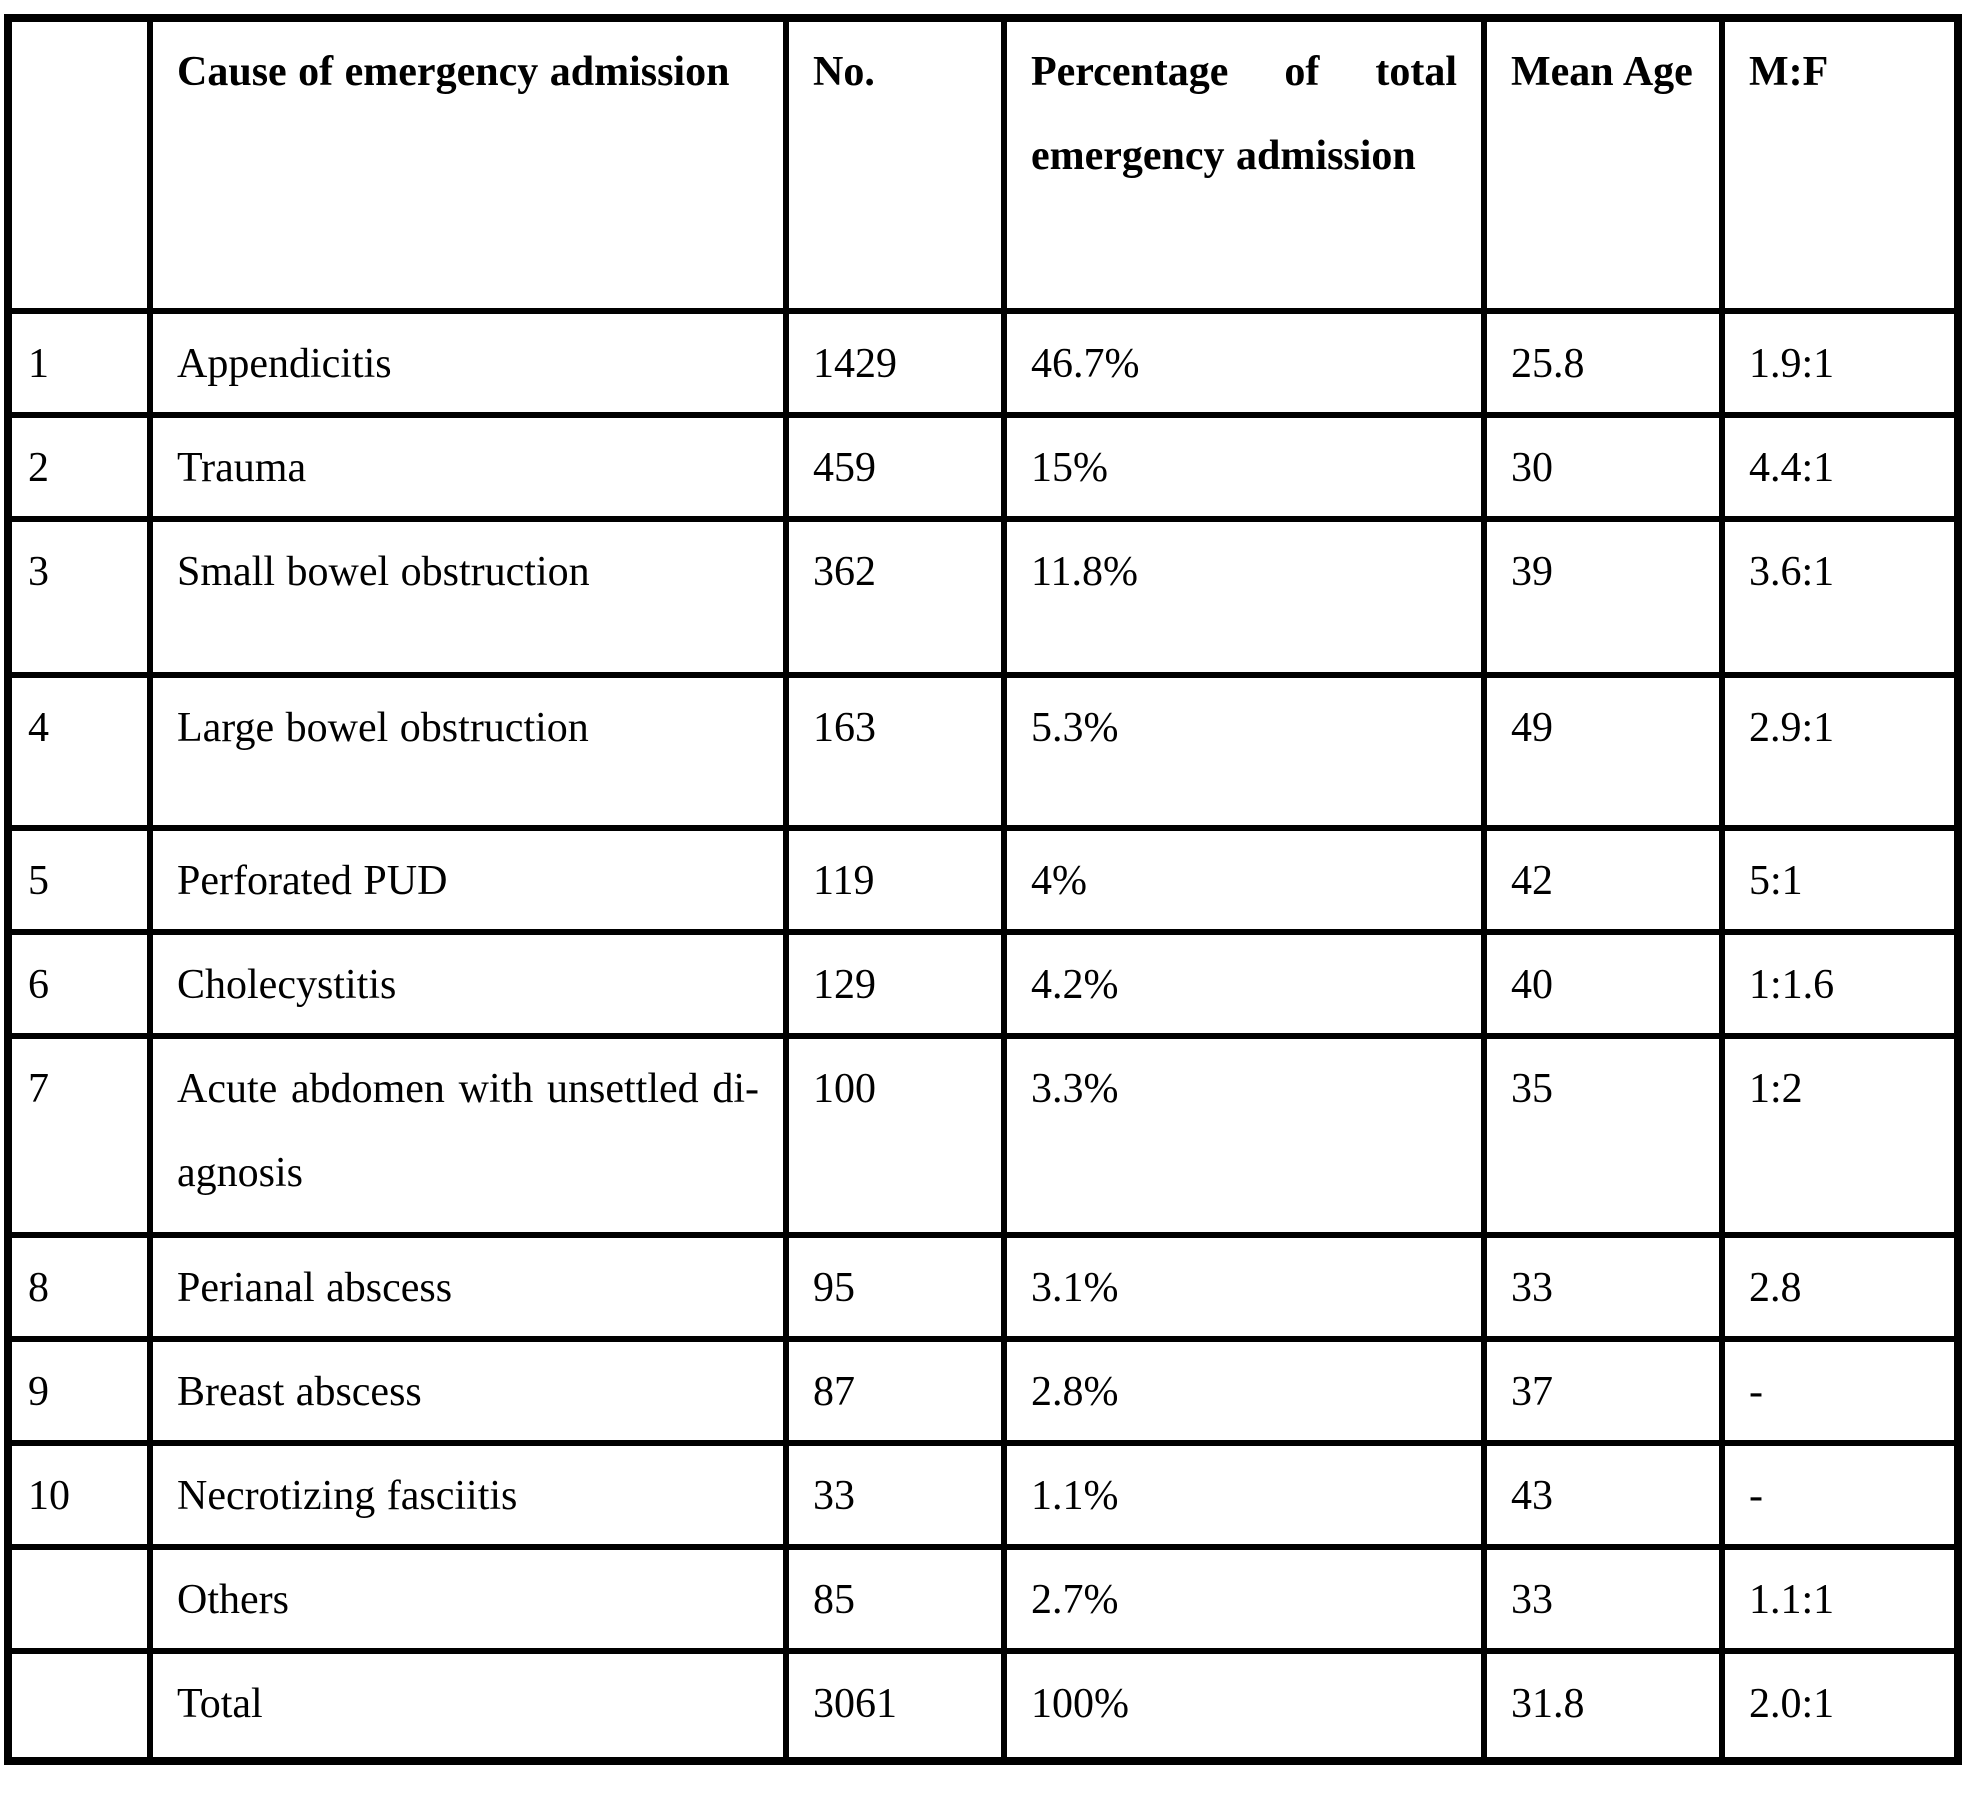 The width and height of the screenshot is (1962, 1796). I want to click on cell-pct: 3.1%, so click(1244, 1287).